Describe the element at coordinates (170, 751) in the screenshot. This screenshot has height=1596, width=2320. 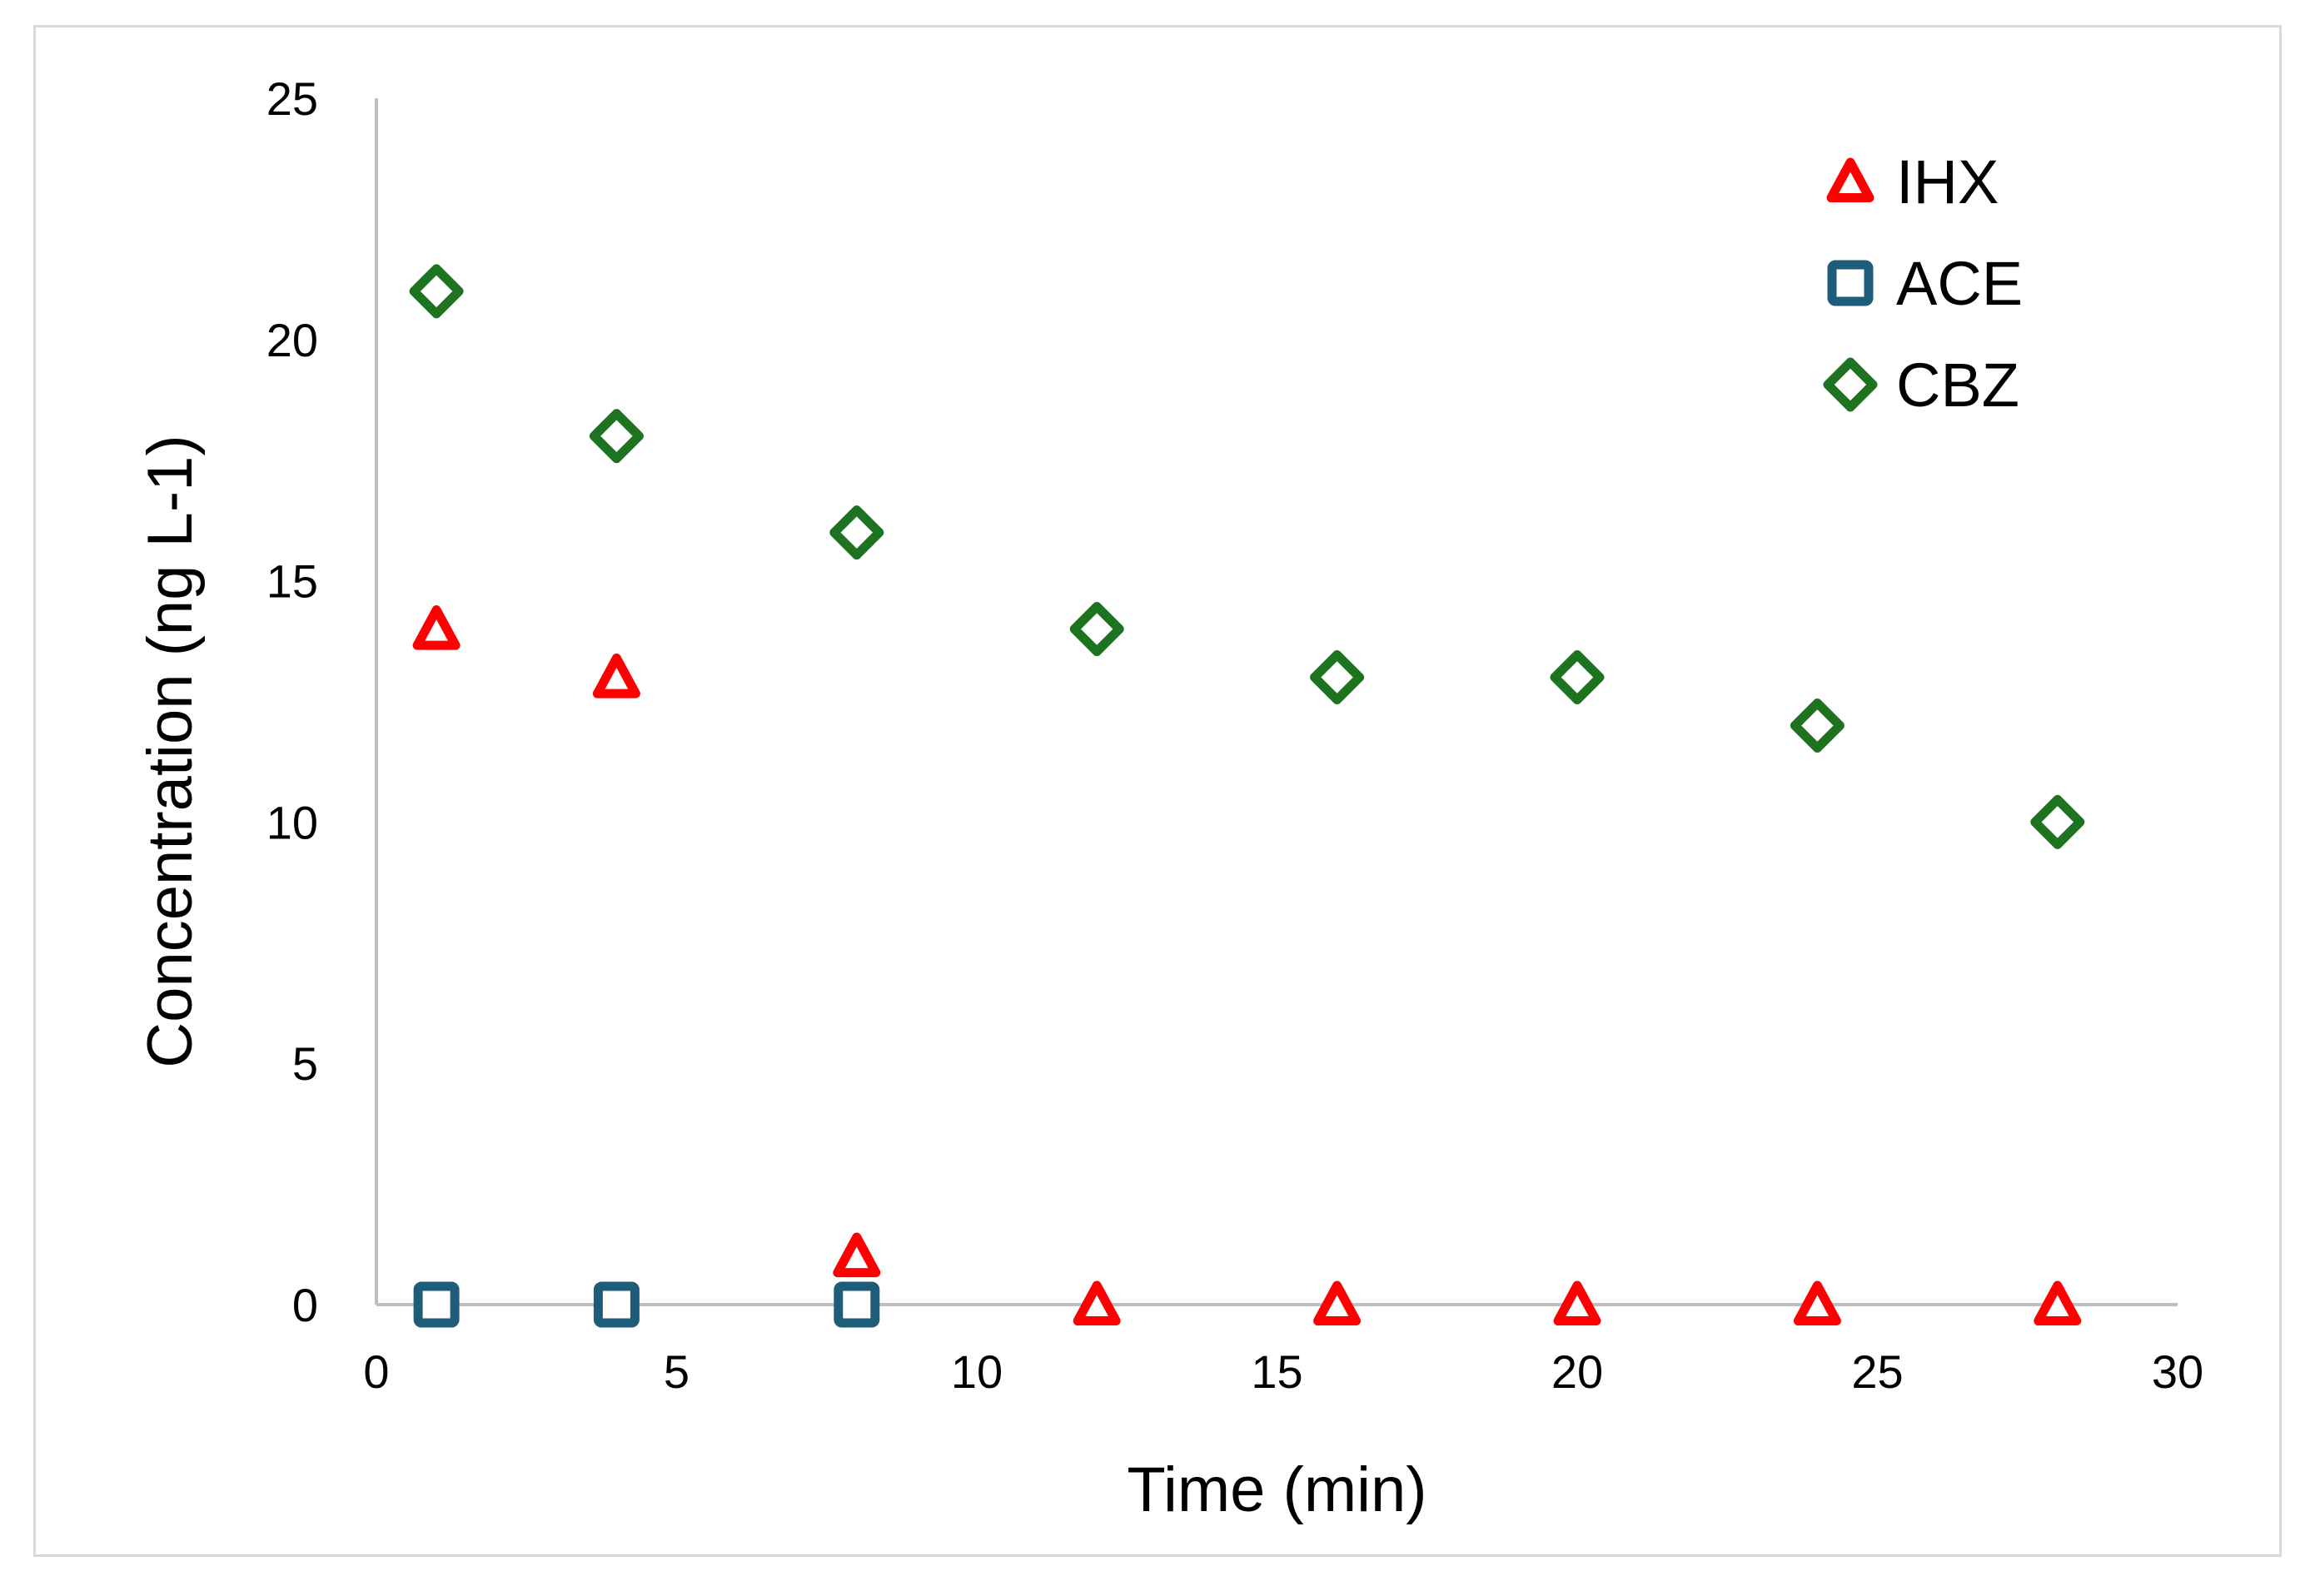
I see `y-axis-title: Concentration (ng L-1)` at that location.